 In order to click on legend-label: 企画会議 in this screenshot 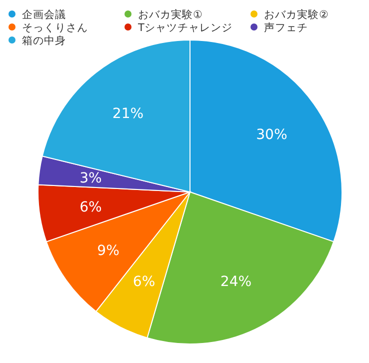, I will do `click(44, 14)`.